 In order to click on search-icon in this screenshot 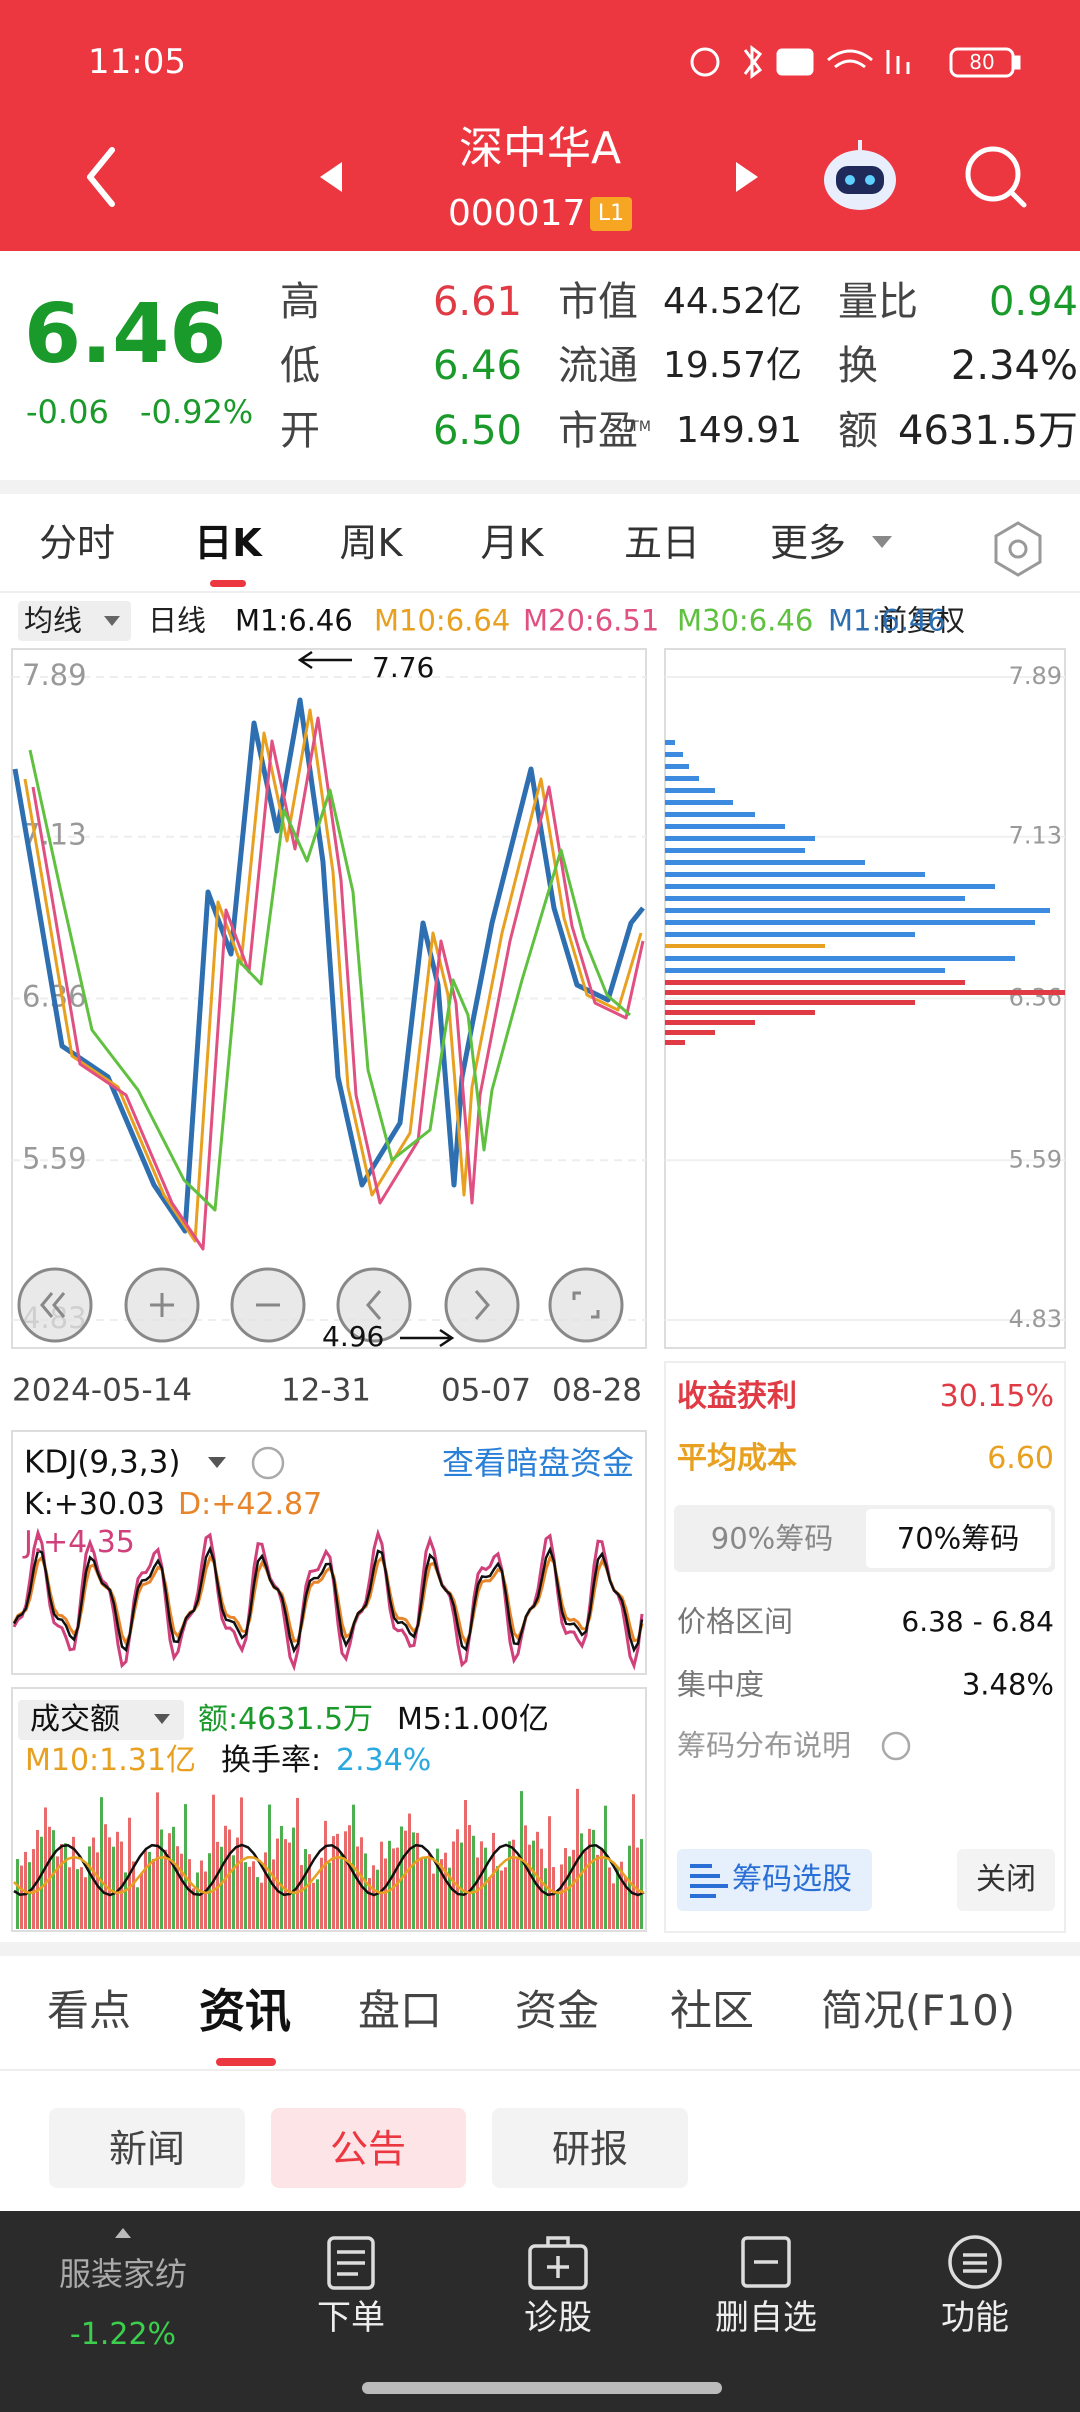, I will do `click(996, 177)`.